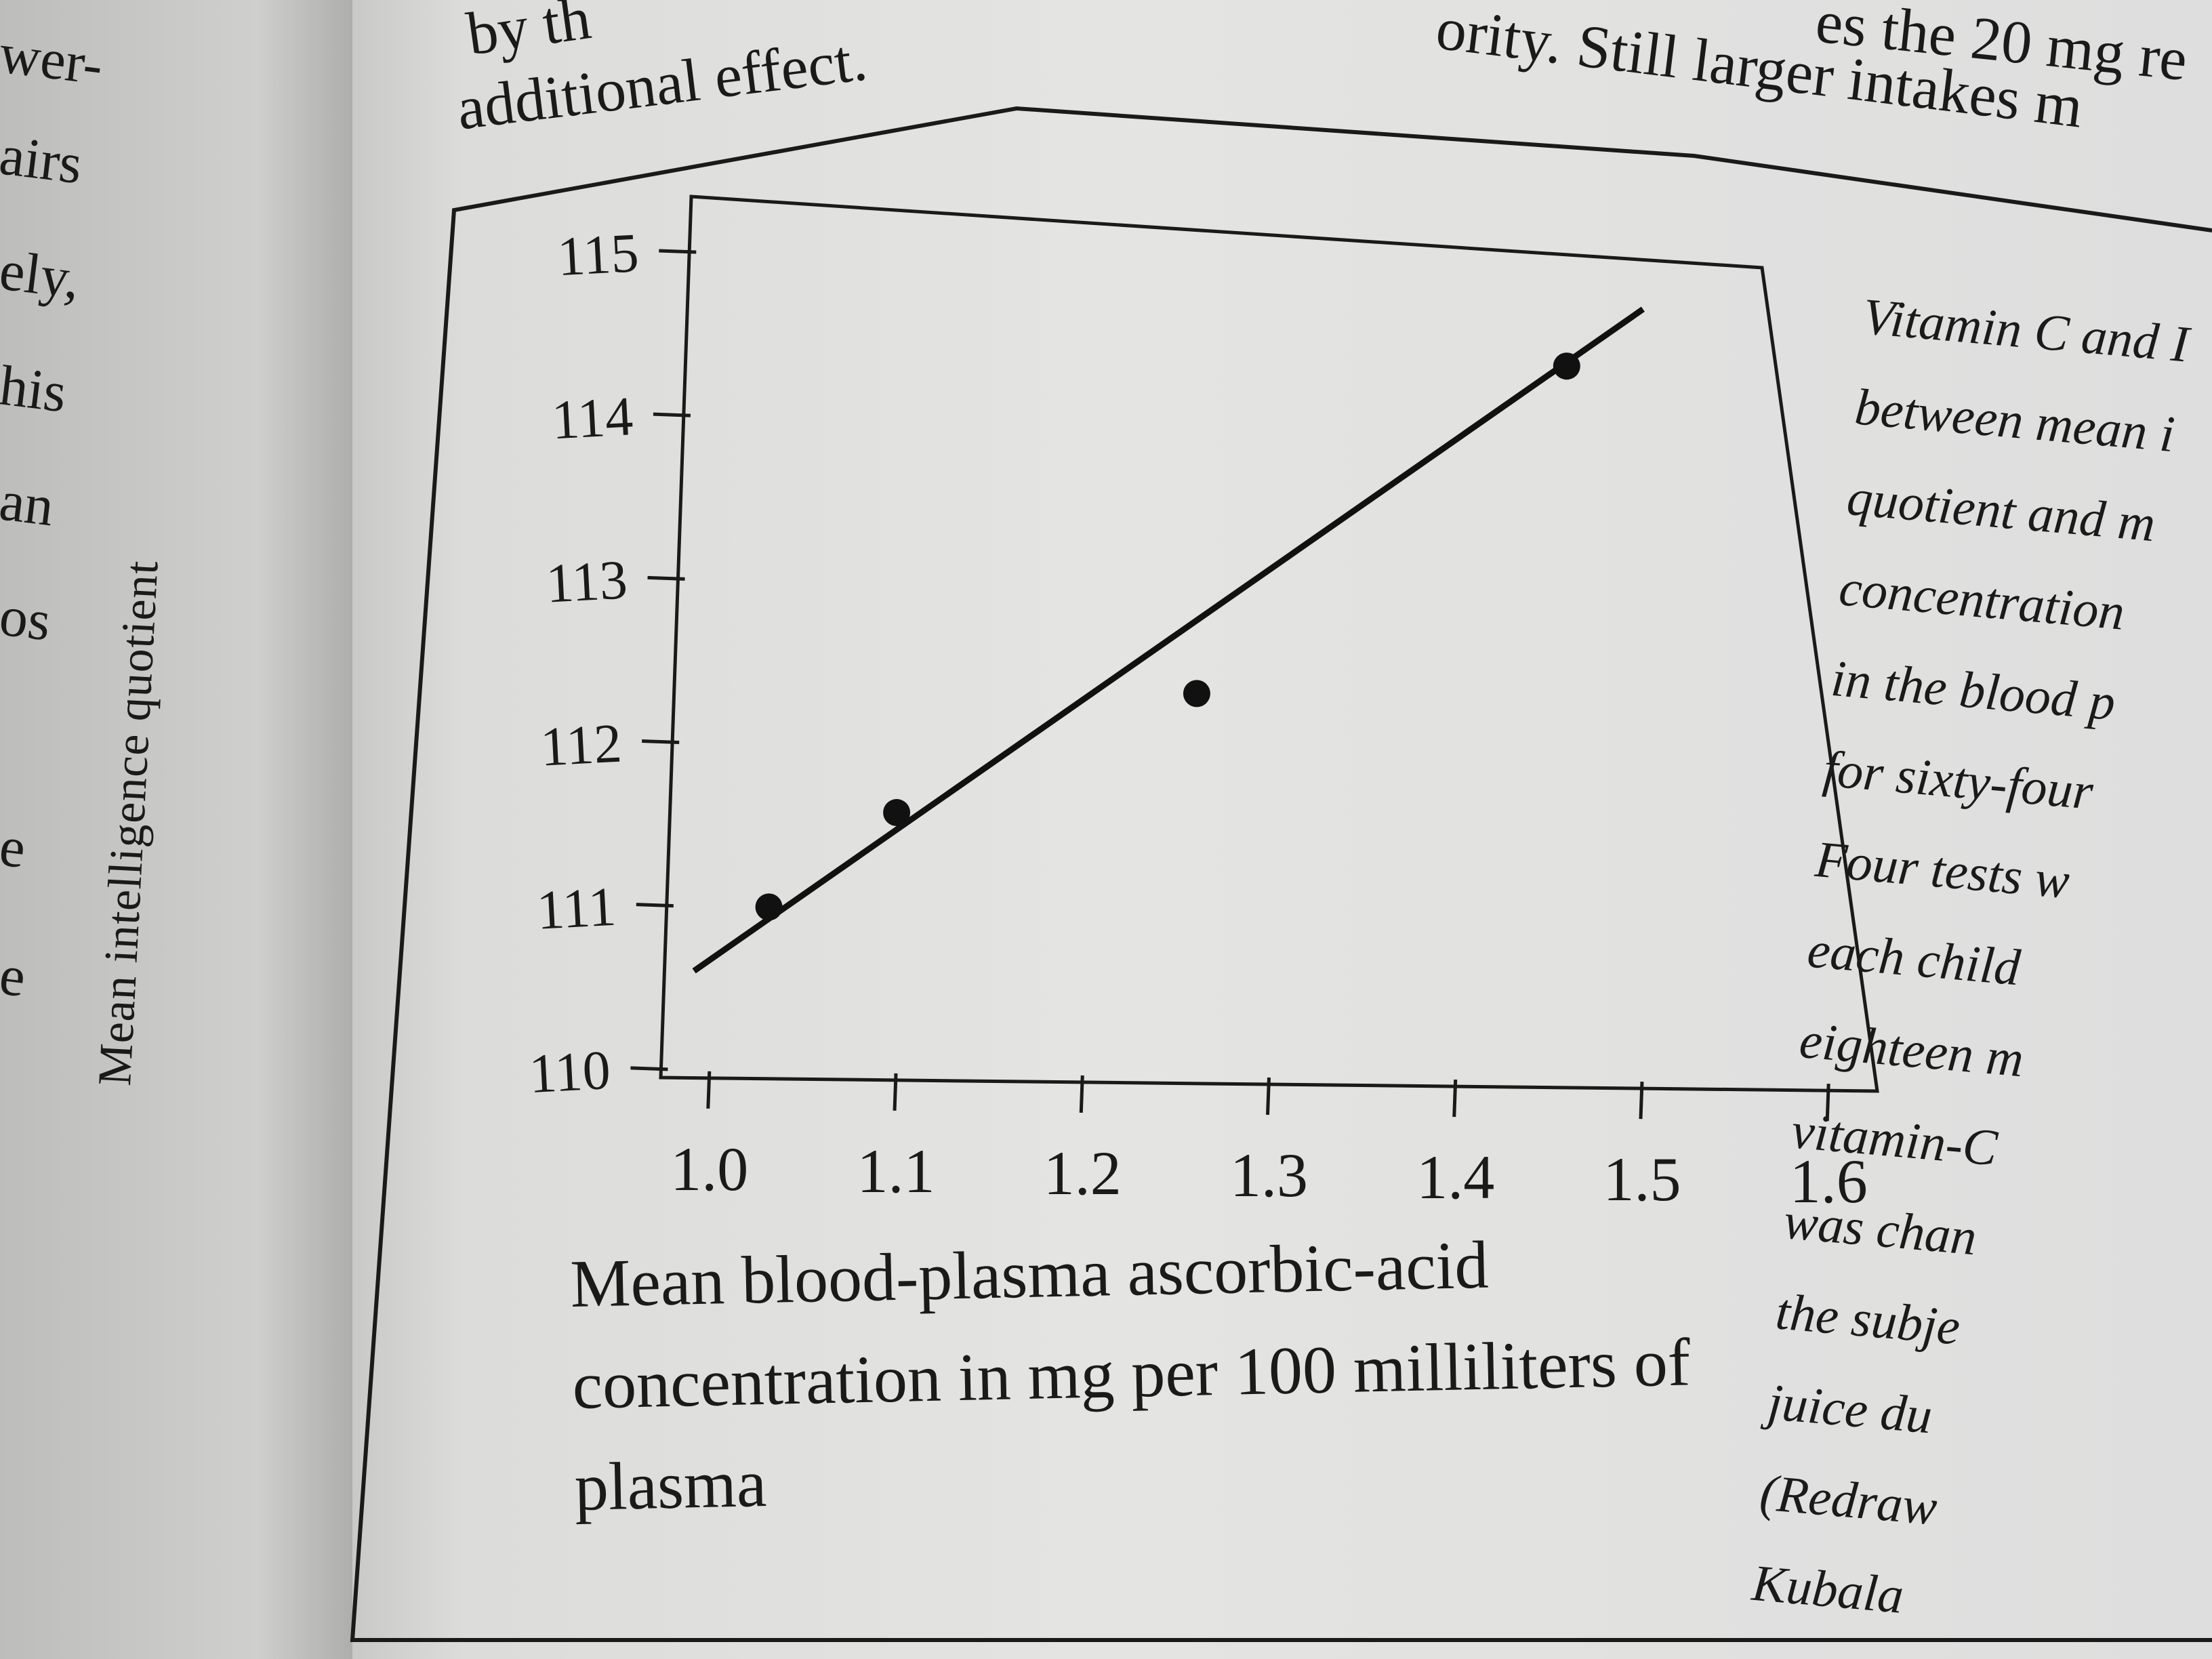 The image size is (2212, 1659). Describe the element at coordinates (53, 60) in the screenshot. I see `fragment-0: wer-` at that location.